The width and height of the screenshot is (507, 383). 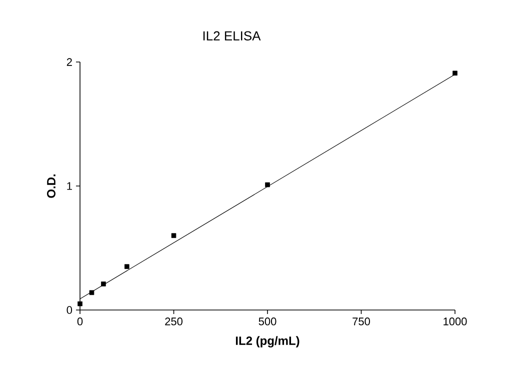 I want to click on x-tick-label: 250, so click(x=173, y=322).